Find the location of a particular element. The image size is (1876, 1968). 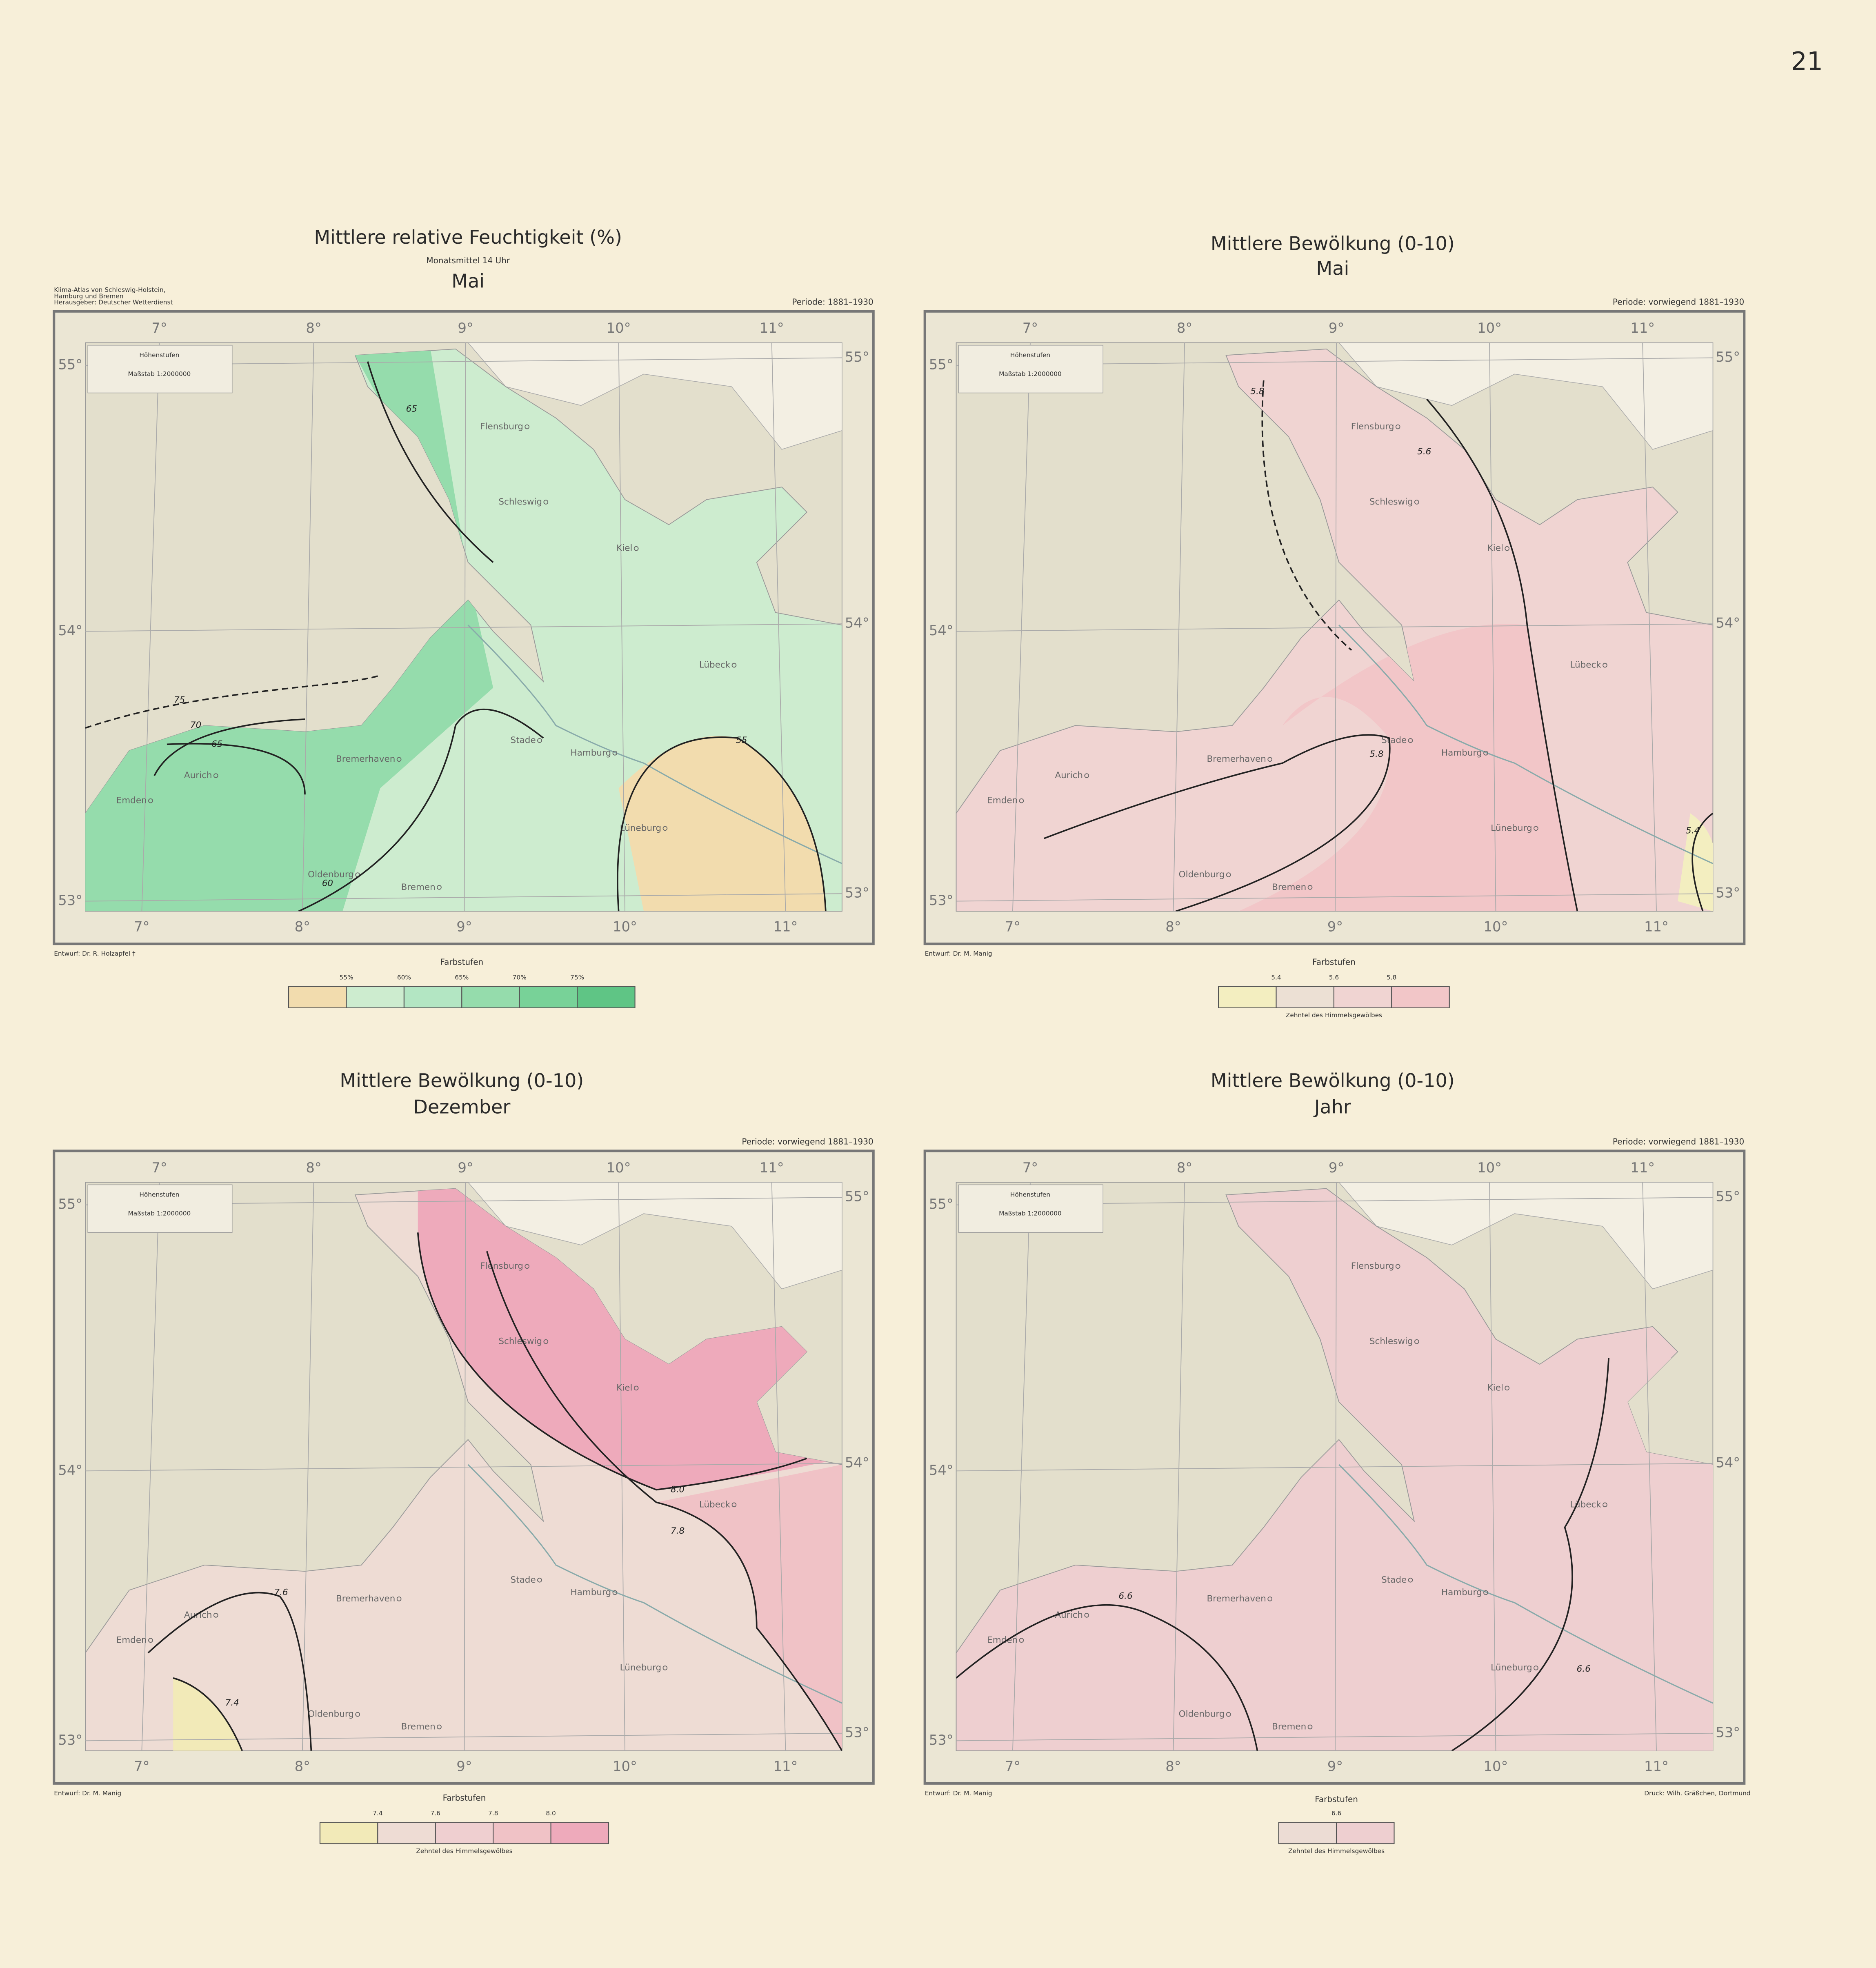

longitude-label: 7° is located at coordinates (1012, 1766).